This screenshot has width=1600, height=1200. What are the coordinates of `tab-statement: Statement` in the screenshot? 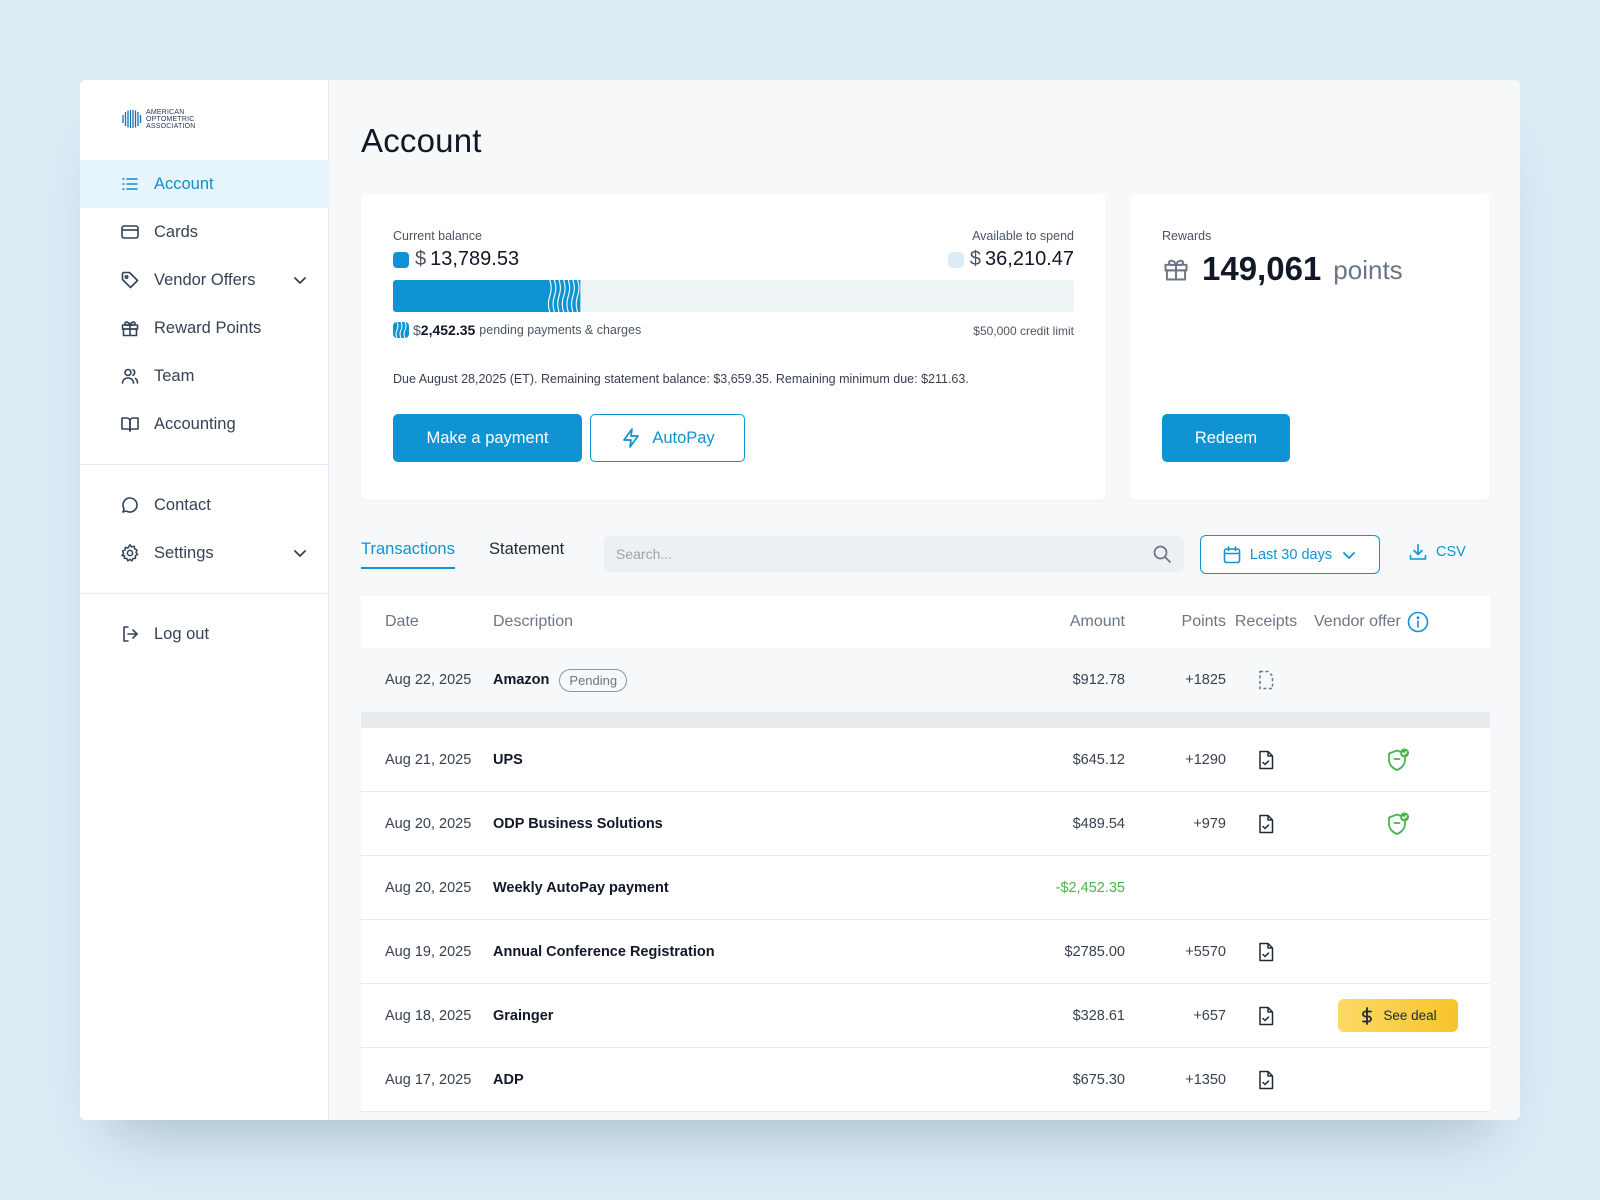 It's located at (527, 549).